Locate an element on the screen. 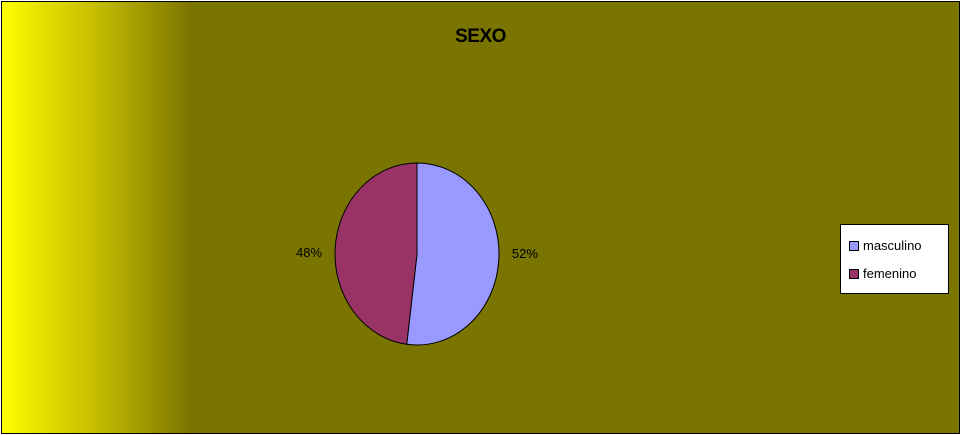  legend-label-1: femenino is located at coordinates (890, 273).